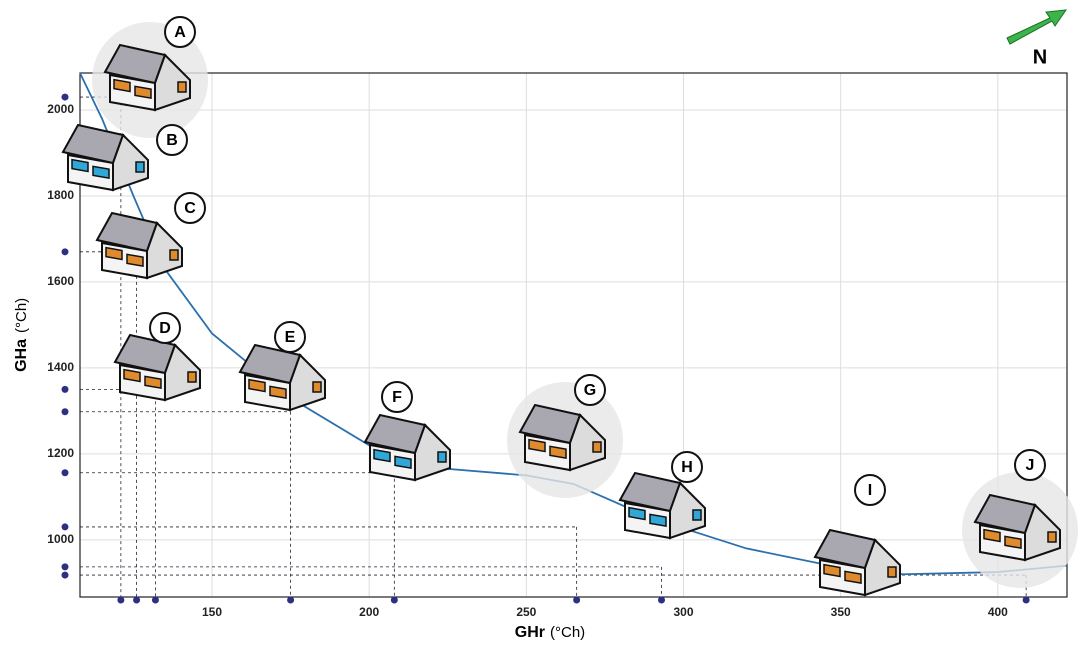 The height and width of the screenshot is (652, 1087). What do you see at coordinates (60, 281) in the screenshot?
I see `y-tick-label: 1600` at bounding box center [60, 281].